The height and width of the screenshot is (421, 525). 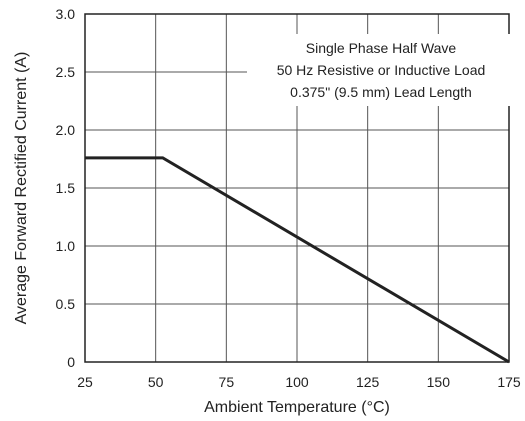 What do you see at coordinates (71, 362) in the screenshot?
I see `y-tick-label: 0` at bounding box center [71, 362].